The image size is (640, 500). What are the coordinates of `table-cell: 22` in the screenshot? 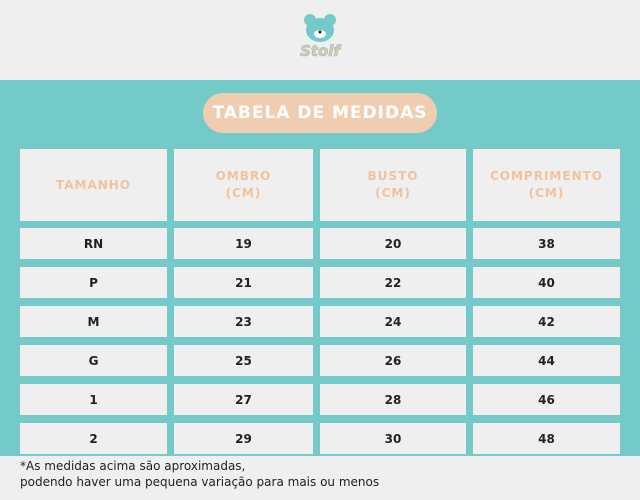 It's located at (393, 282).